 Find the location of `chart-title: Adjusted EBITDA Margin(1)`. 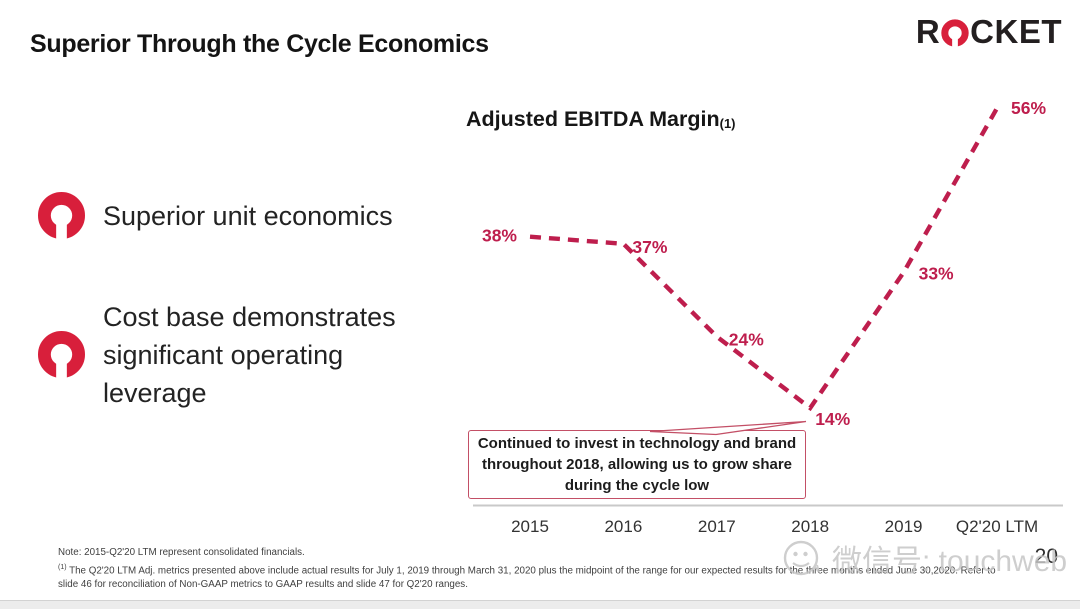

chart-title: Adjusted EBITDA Margin(1) is located at coordinates (601, 119).